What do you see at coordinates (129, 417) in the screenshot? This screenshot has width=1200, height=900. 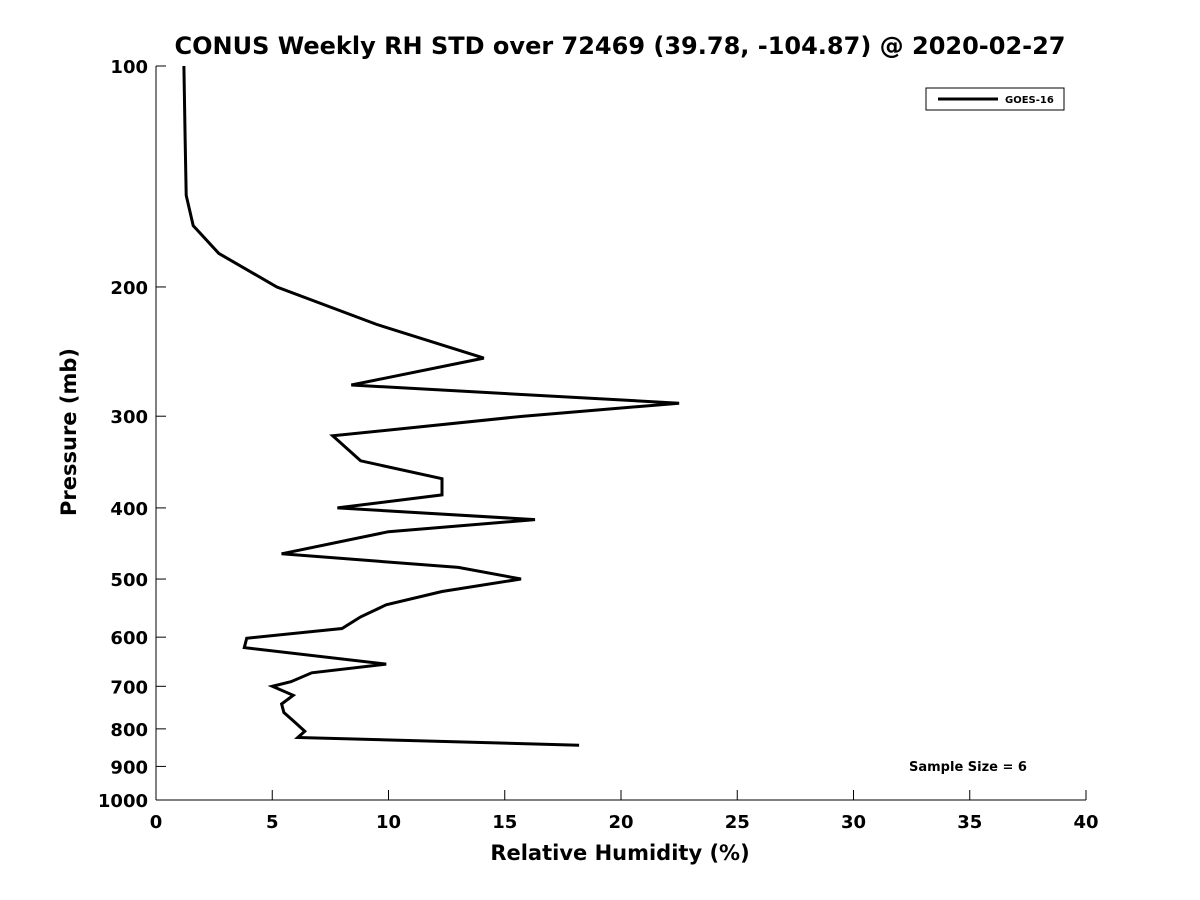 I see `y-tick-label: 300` at bounding box center [129, 417].